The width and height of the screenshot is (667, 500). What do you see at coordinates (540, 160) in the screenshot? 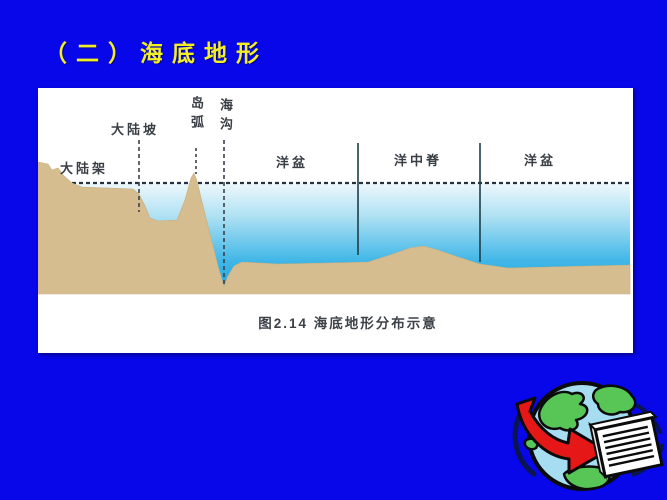
I see `label-ocean-basin-right: 洋盆` at bounding box center [540, 160].